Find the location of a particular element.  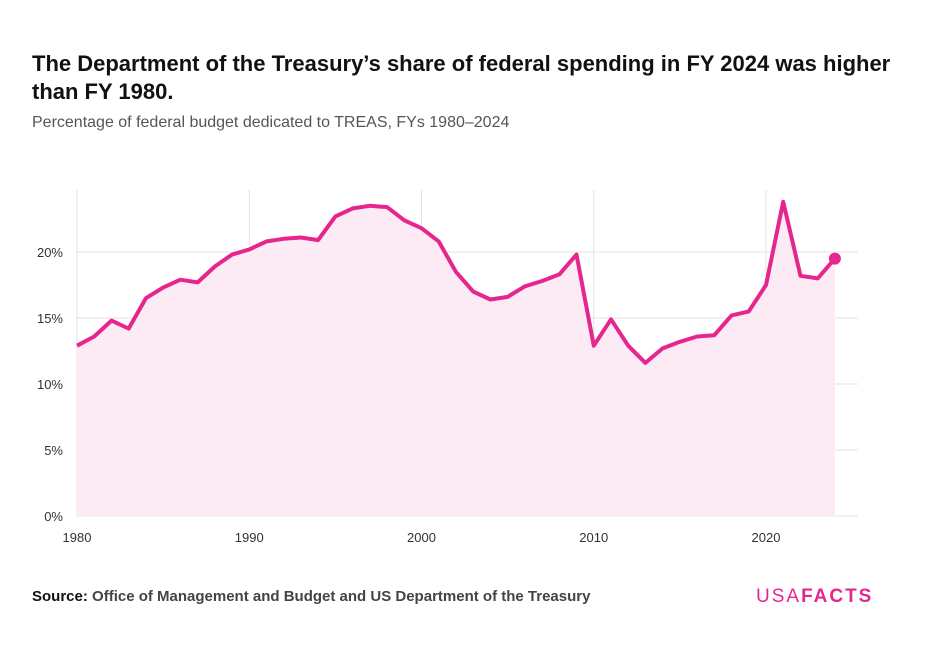

y-tick-label: 10% is located at coordinates (50, 384).